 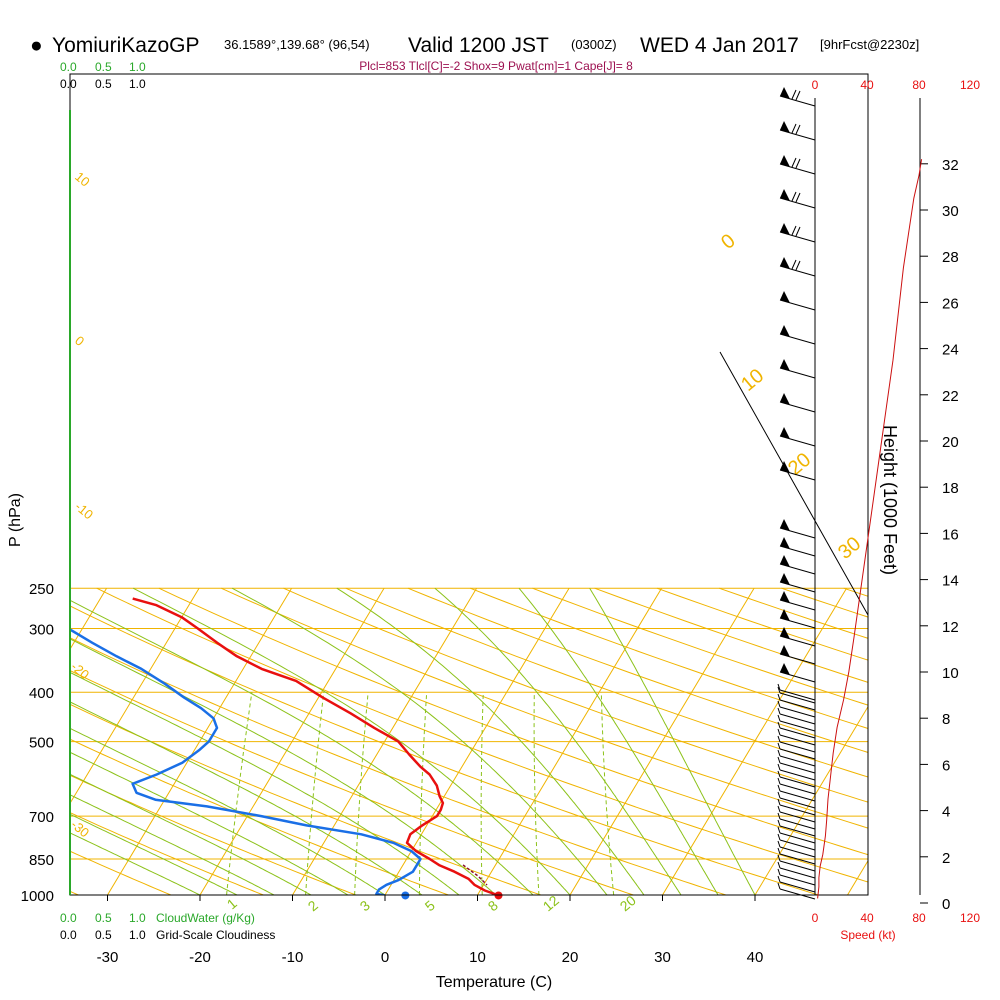 What do you see at coordinates (493, 905) in the screenshot?
I see `mixing-ratio-label: 8` at bounding box center [493, 905].